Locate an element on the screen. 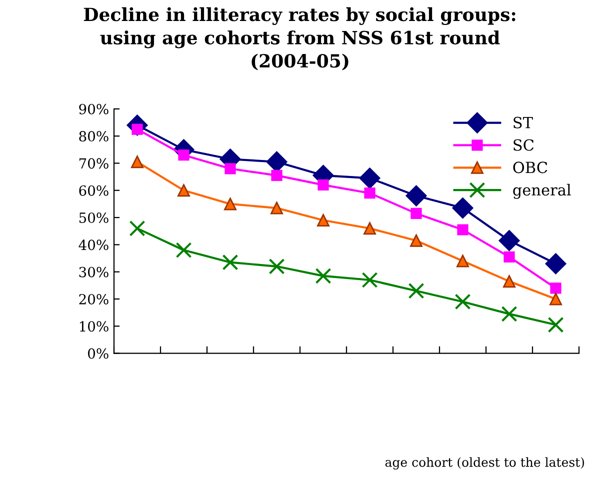 This screenshot has width=600, height=484. y-tick-label: 30% is located at coordinates (93, 272).